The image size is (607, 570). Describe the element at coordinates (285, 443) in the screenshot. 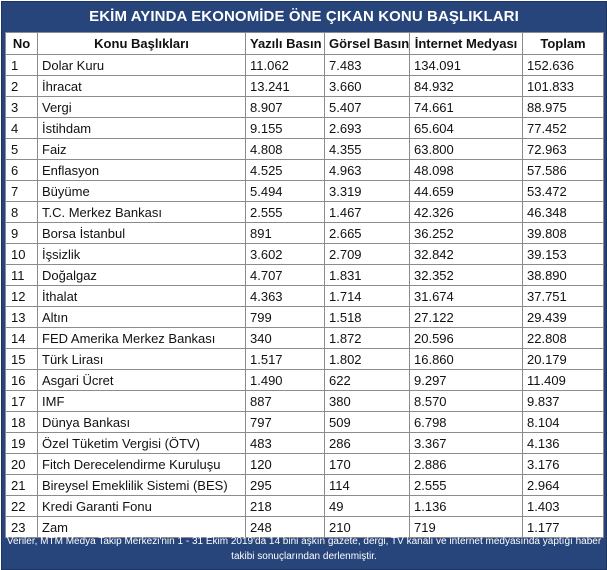

I see `cell-print-media: 483` at that location.